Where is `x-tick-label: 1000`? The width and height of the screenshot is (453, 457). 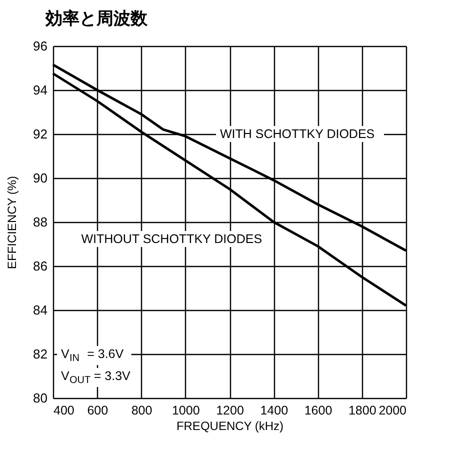
x-tick-label: 1000 is located at coordinates (186, 411).